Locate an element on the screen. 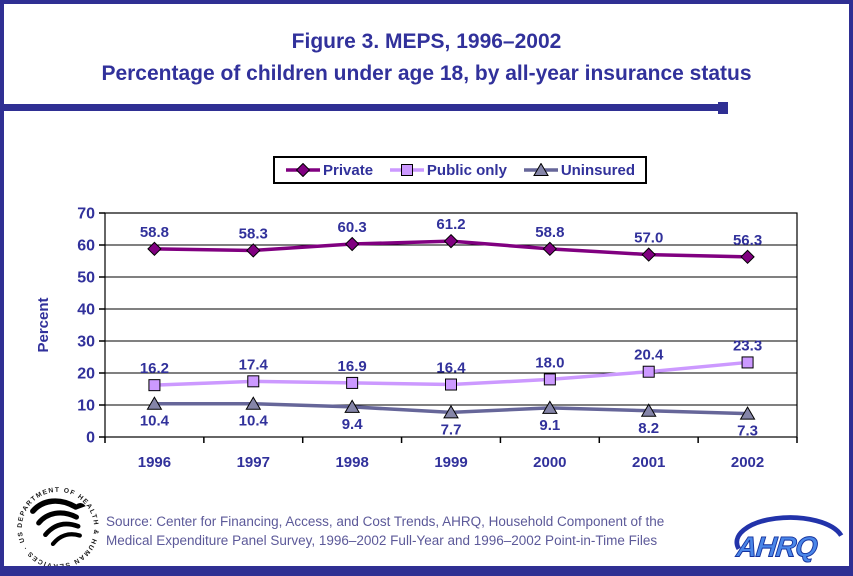 This screenshot has height=576, width=853. legend-item-public-only: Public only is located at coordinates (448, 170).